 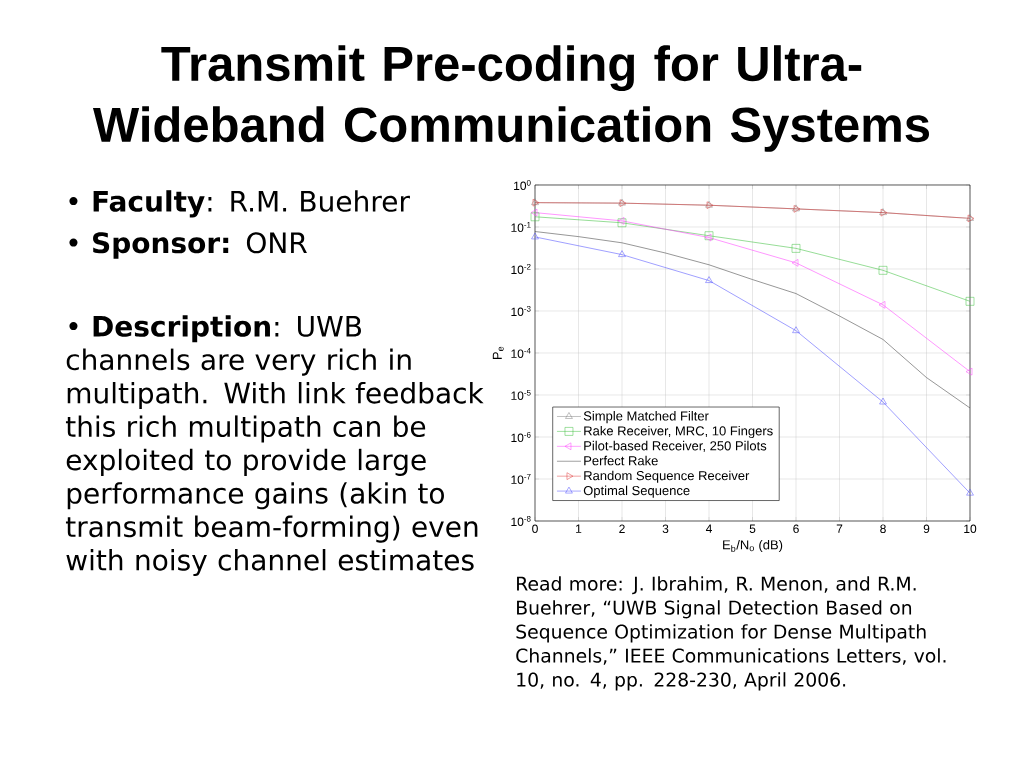 What do you see at coordinates (535, 529) in the screenshot?
I see `x-tick-label: 0` at bounding box center [535, 529].